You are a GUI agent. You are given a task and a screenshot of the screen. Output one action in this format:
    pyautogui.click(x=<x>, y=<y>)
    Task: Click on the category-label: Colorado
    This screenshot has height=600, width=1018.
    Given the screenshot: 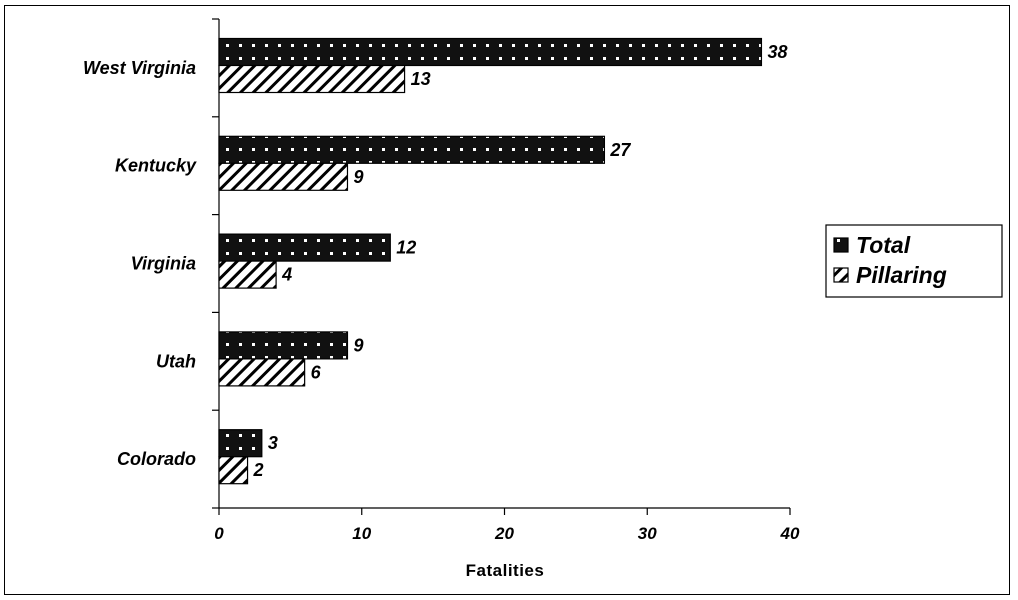 What is the action you would take?
    pyautogui.click(x=156, y=459)
    